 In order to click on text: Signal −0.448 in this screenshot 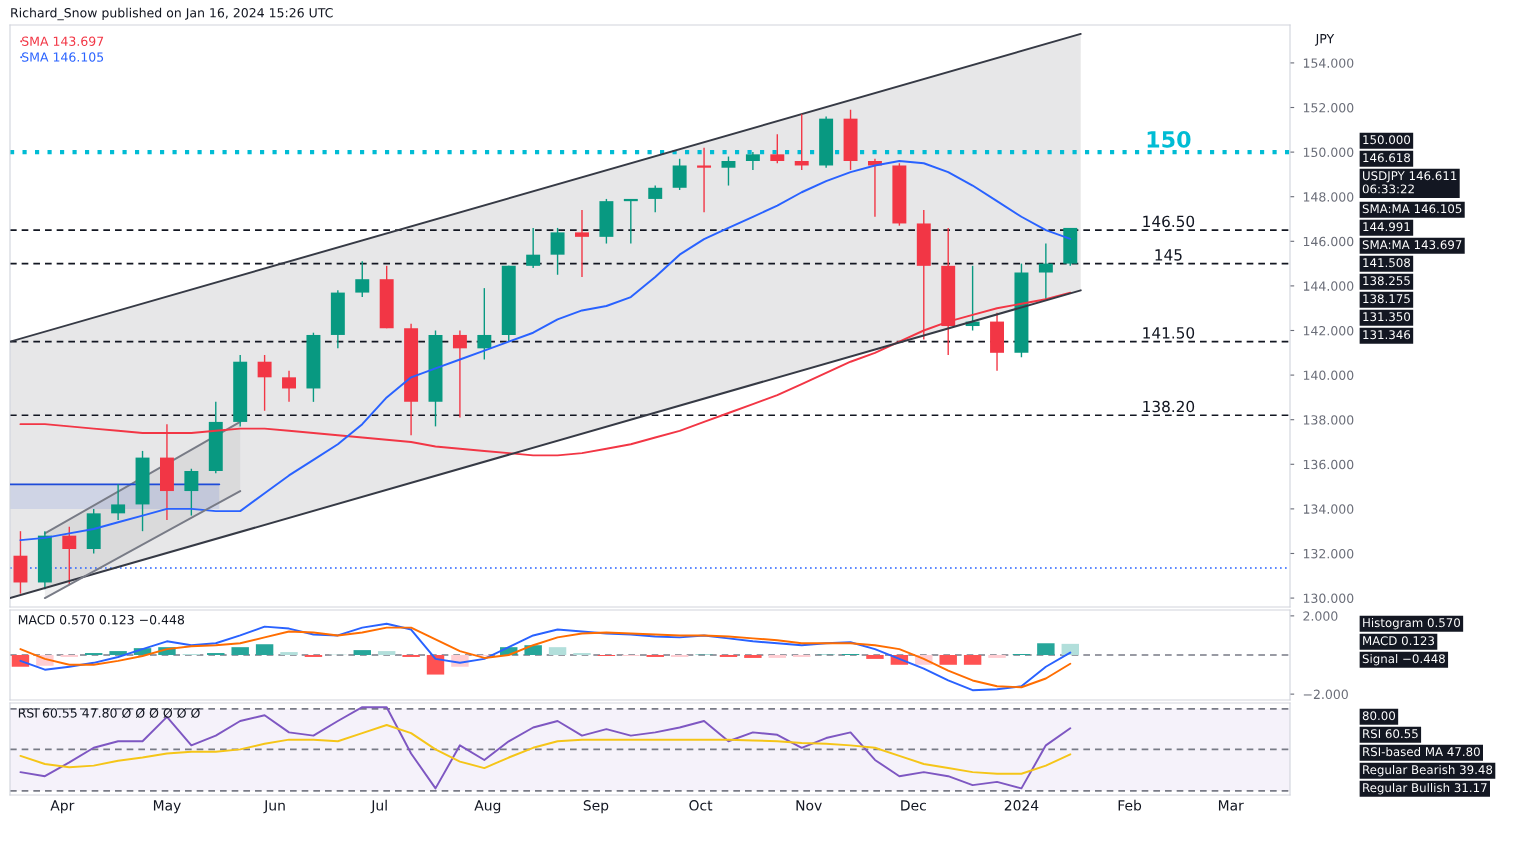, I will do `click(1403, 660)`.